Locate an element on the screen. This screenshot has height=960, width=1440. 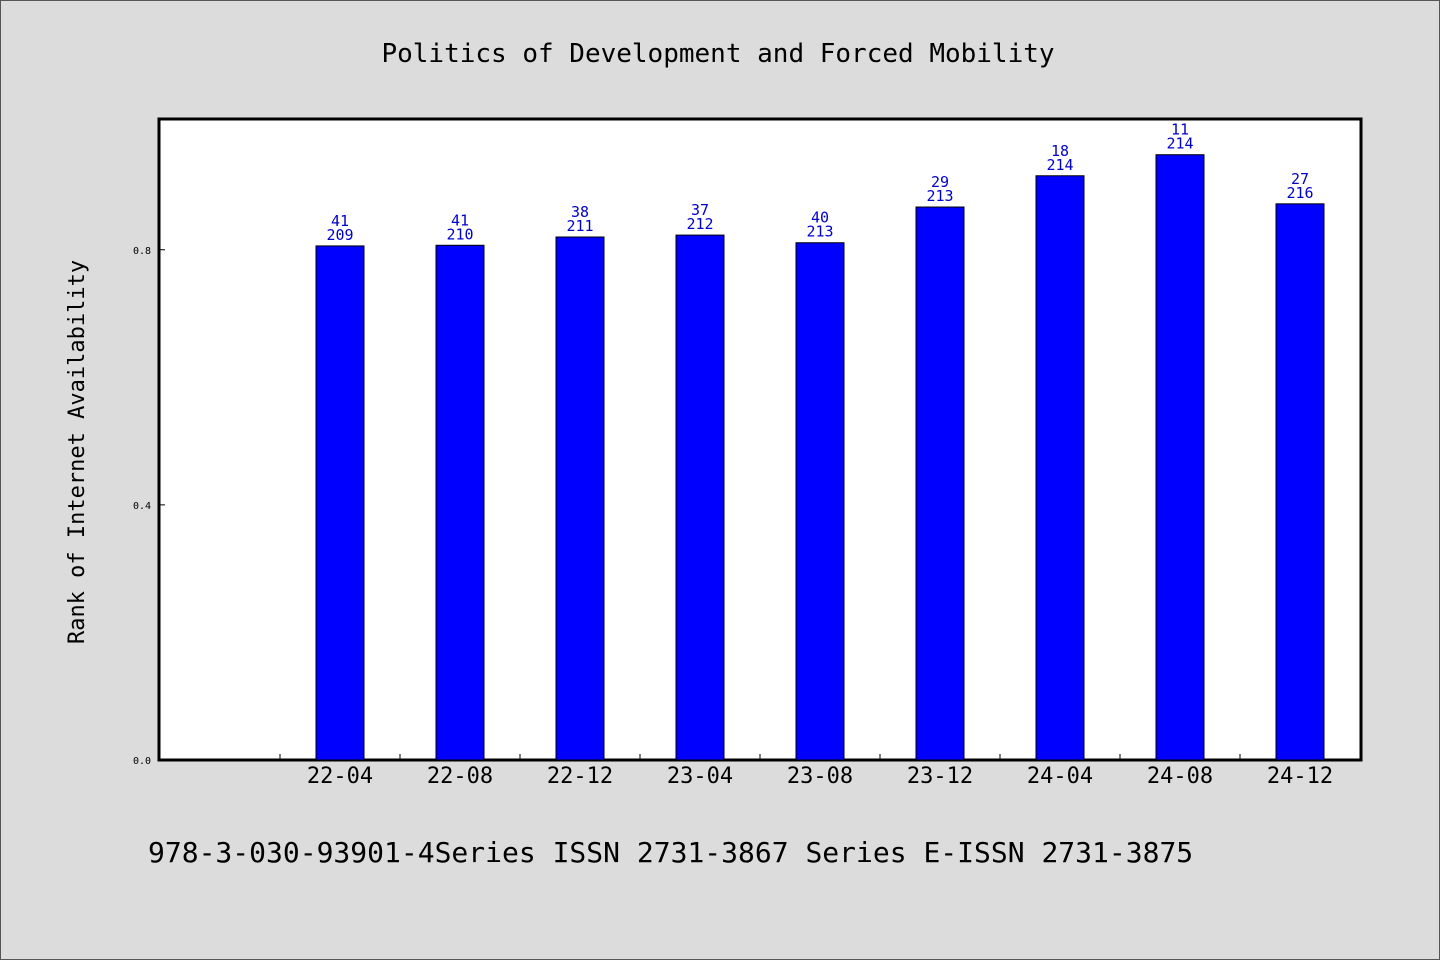
data-label-top: 29 is located at coordinates (940, 182).